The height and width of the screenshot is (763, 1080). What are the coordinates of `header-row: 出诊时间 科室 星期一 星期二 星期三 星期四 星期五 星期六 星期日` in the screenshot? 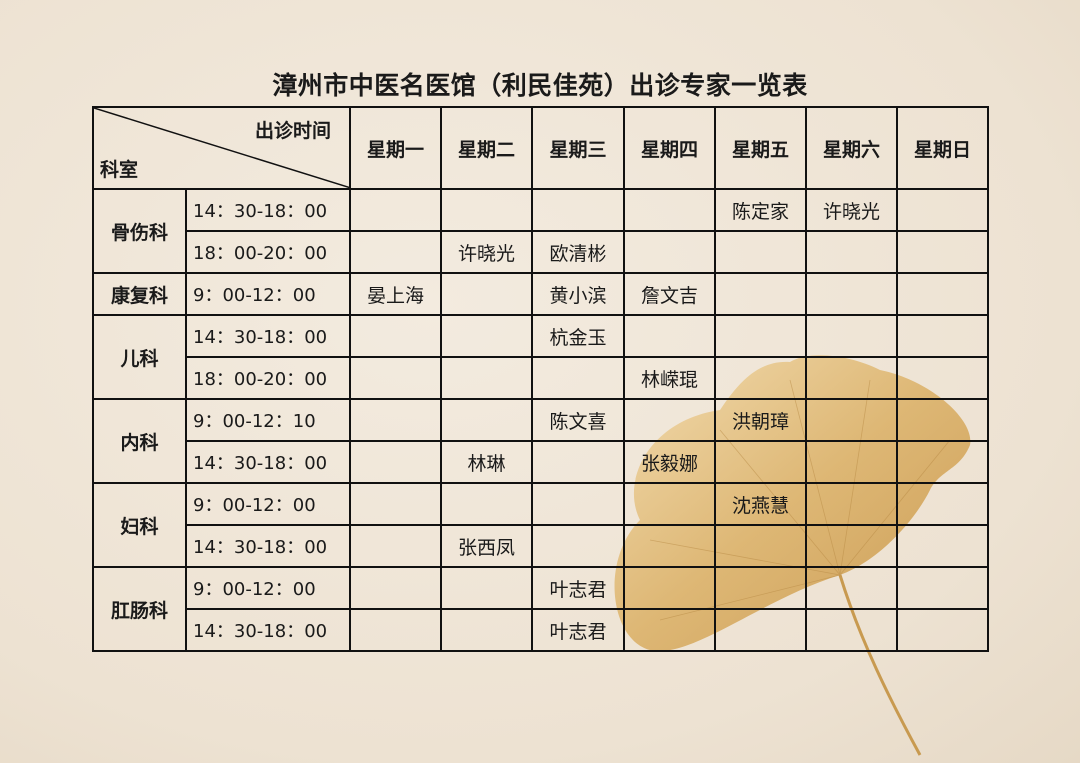 It's located at (540, 148).